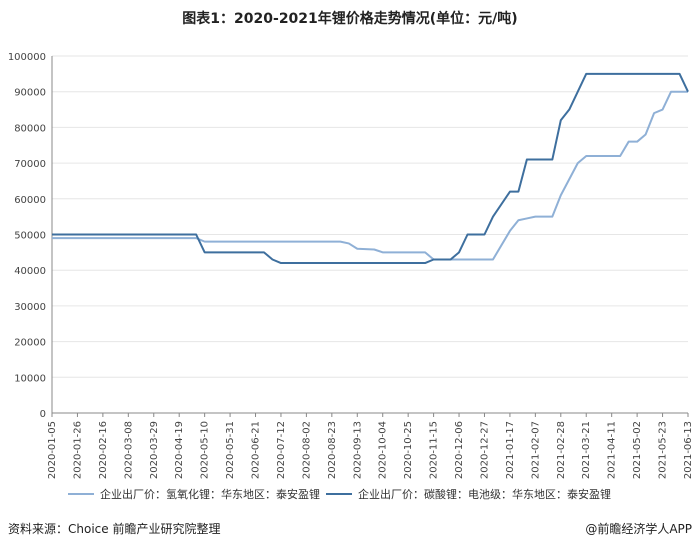 The width and height of the screenshot is (700, 548). I want to click on x-tick-label: 2020-02-16, so click(103, 450).